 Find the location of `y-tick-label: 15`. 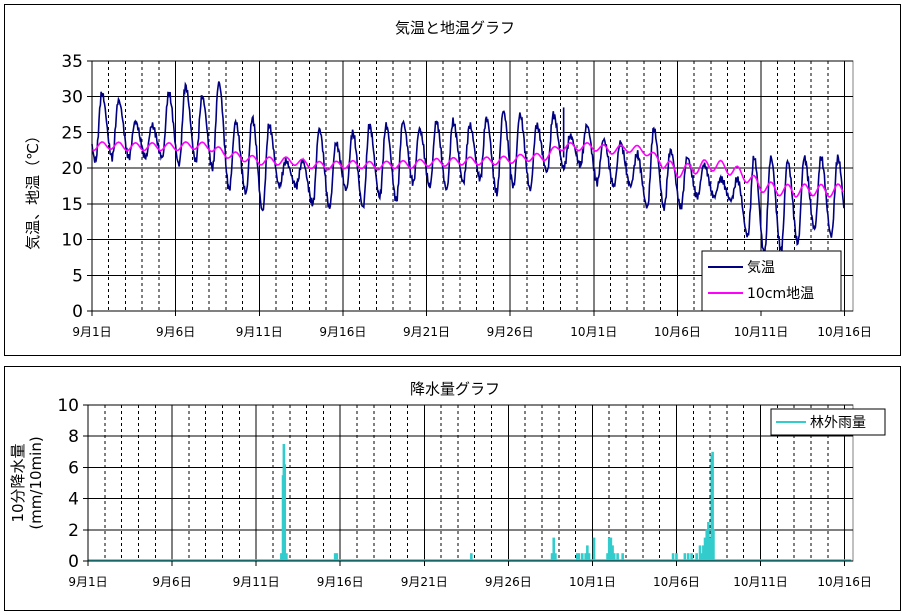

y-tick-label: 15 is located at coordinates (72, 205).